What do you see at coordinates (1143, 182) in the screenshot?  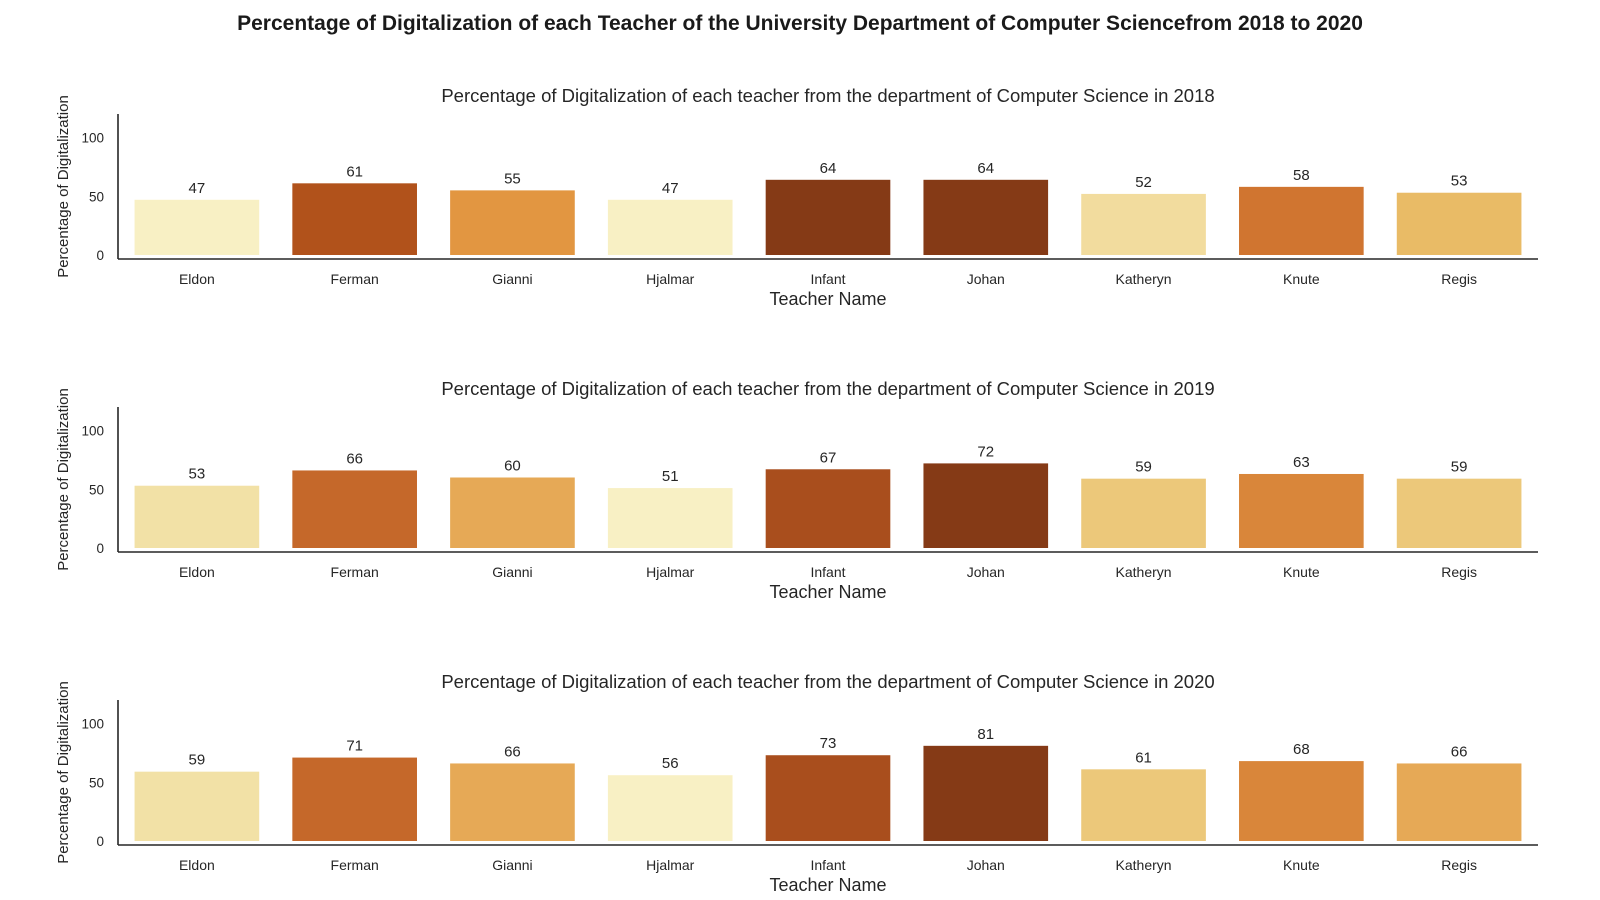 I see `bar-value-label: 52` at bounding box center [1143, 182].